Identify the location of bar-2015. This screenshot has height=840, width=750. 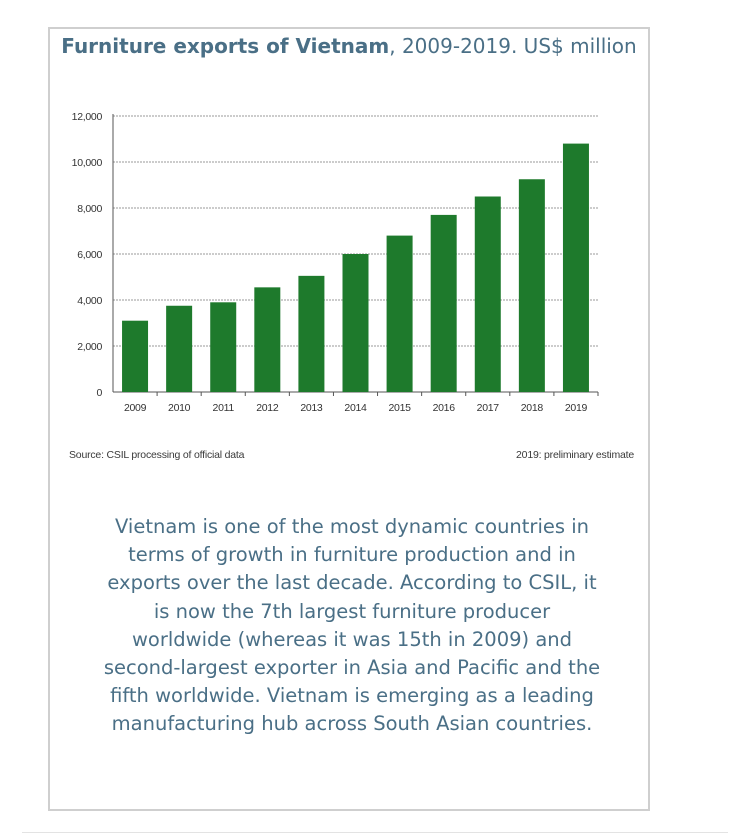
(399, 313).